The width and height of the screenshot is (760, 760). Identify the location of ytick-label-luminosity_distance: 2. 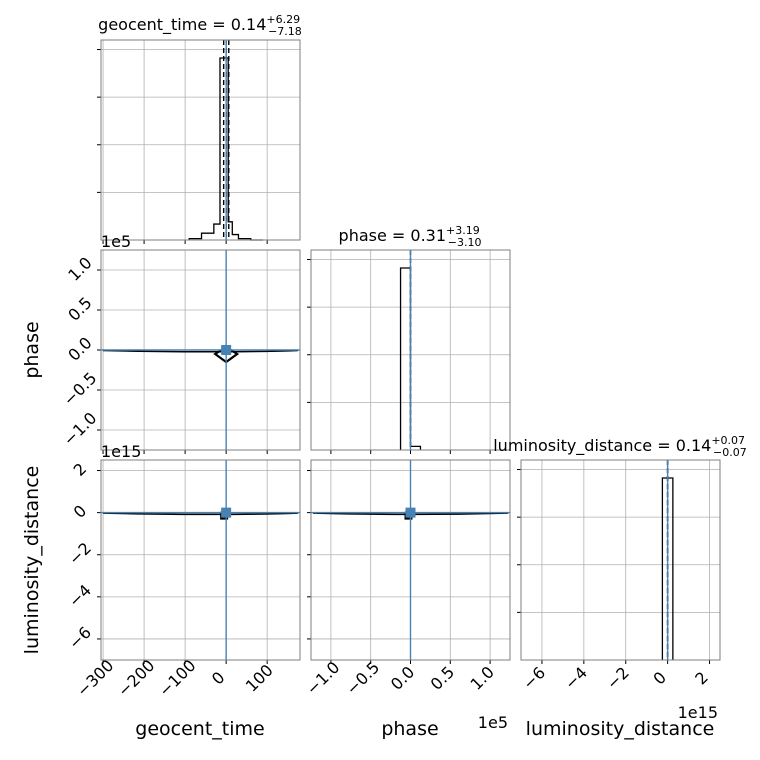
(80, 469).